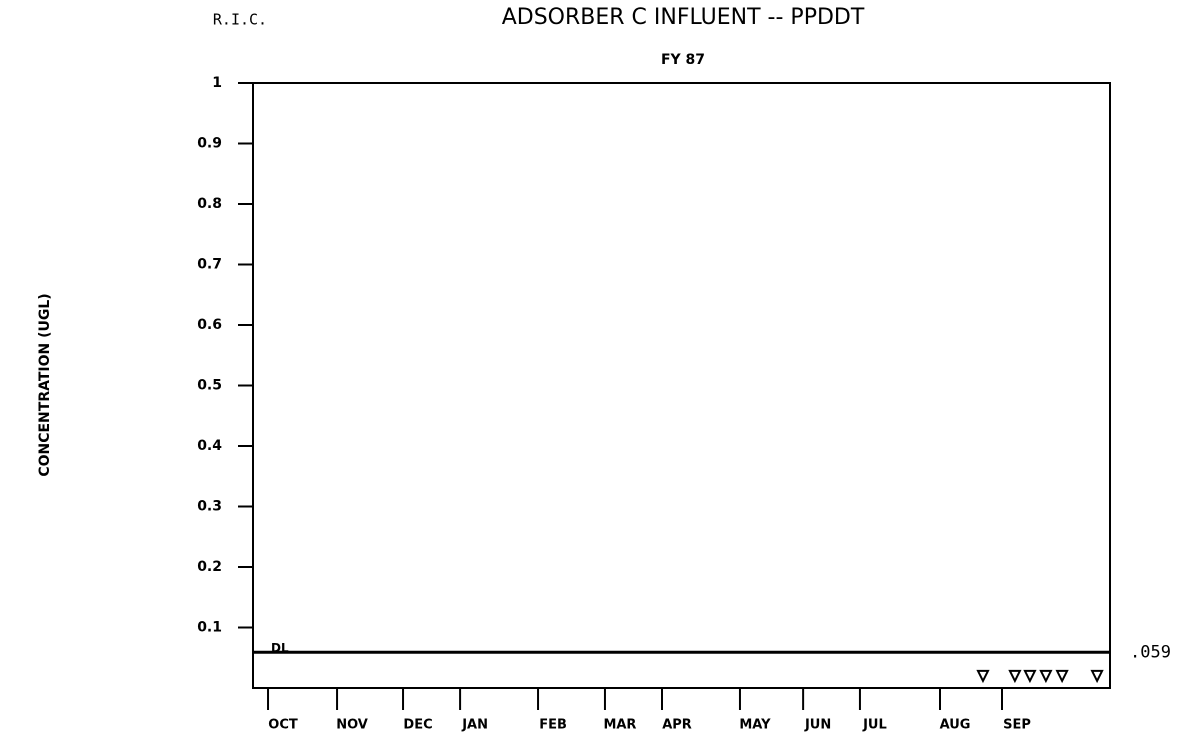  Describe the element at coordinates (1150, 652) in the screenshot. I see `reference-value-label: .059` at that location.